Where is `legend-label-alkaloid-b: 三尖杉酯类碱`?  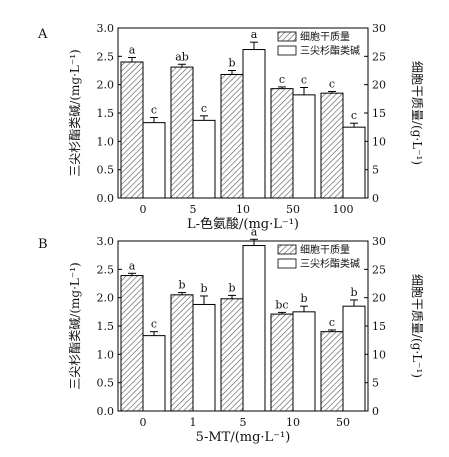 legend-label-alkaloid-b: 三尖杉酯类碱 is located at coordinates (330, 263).